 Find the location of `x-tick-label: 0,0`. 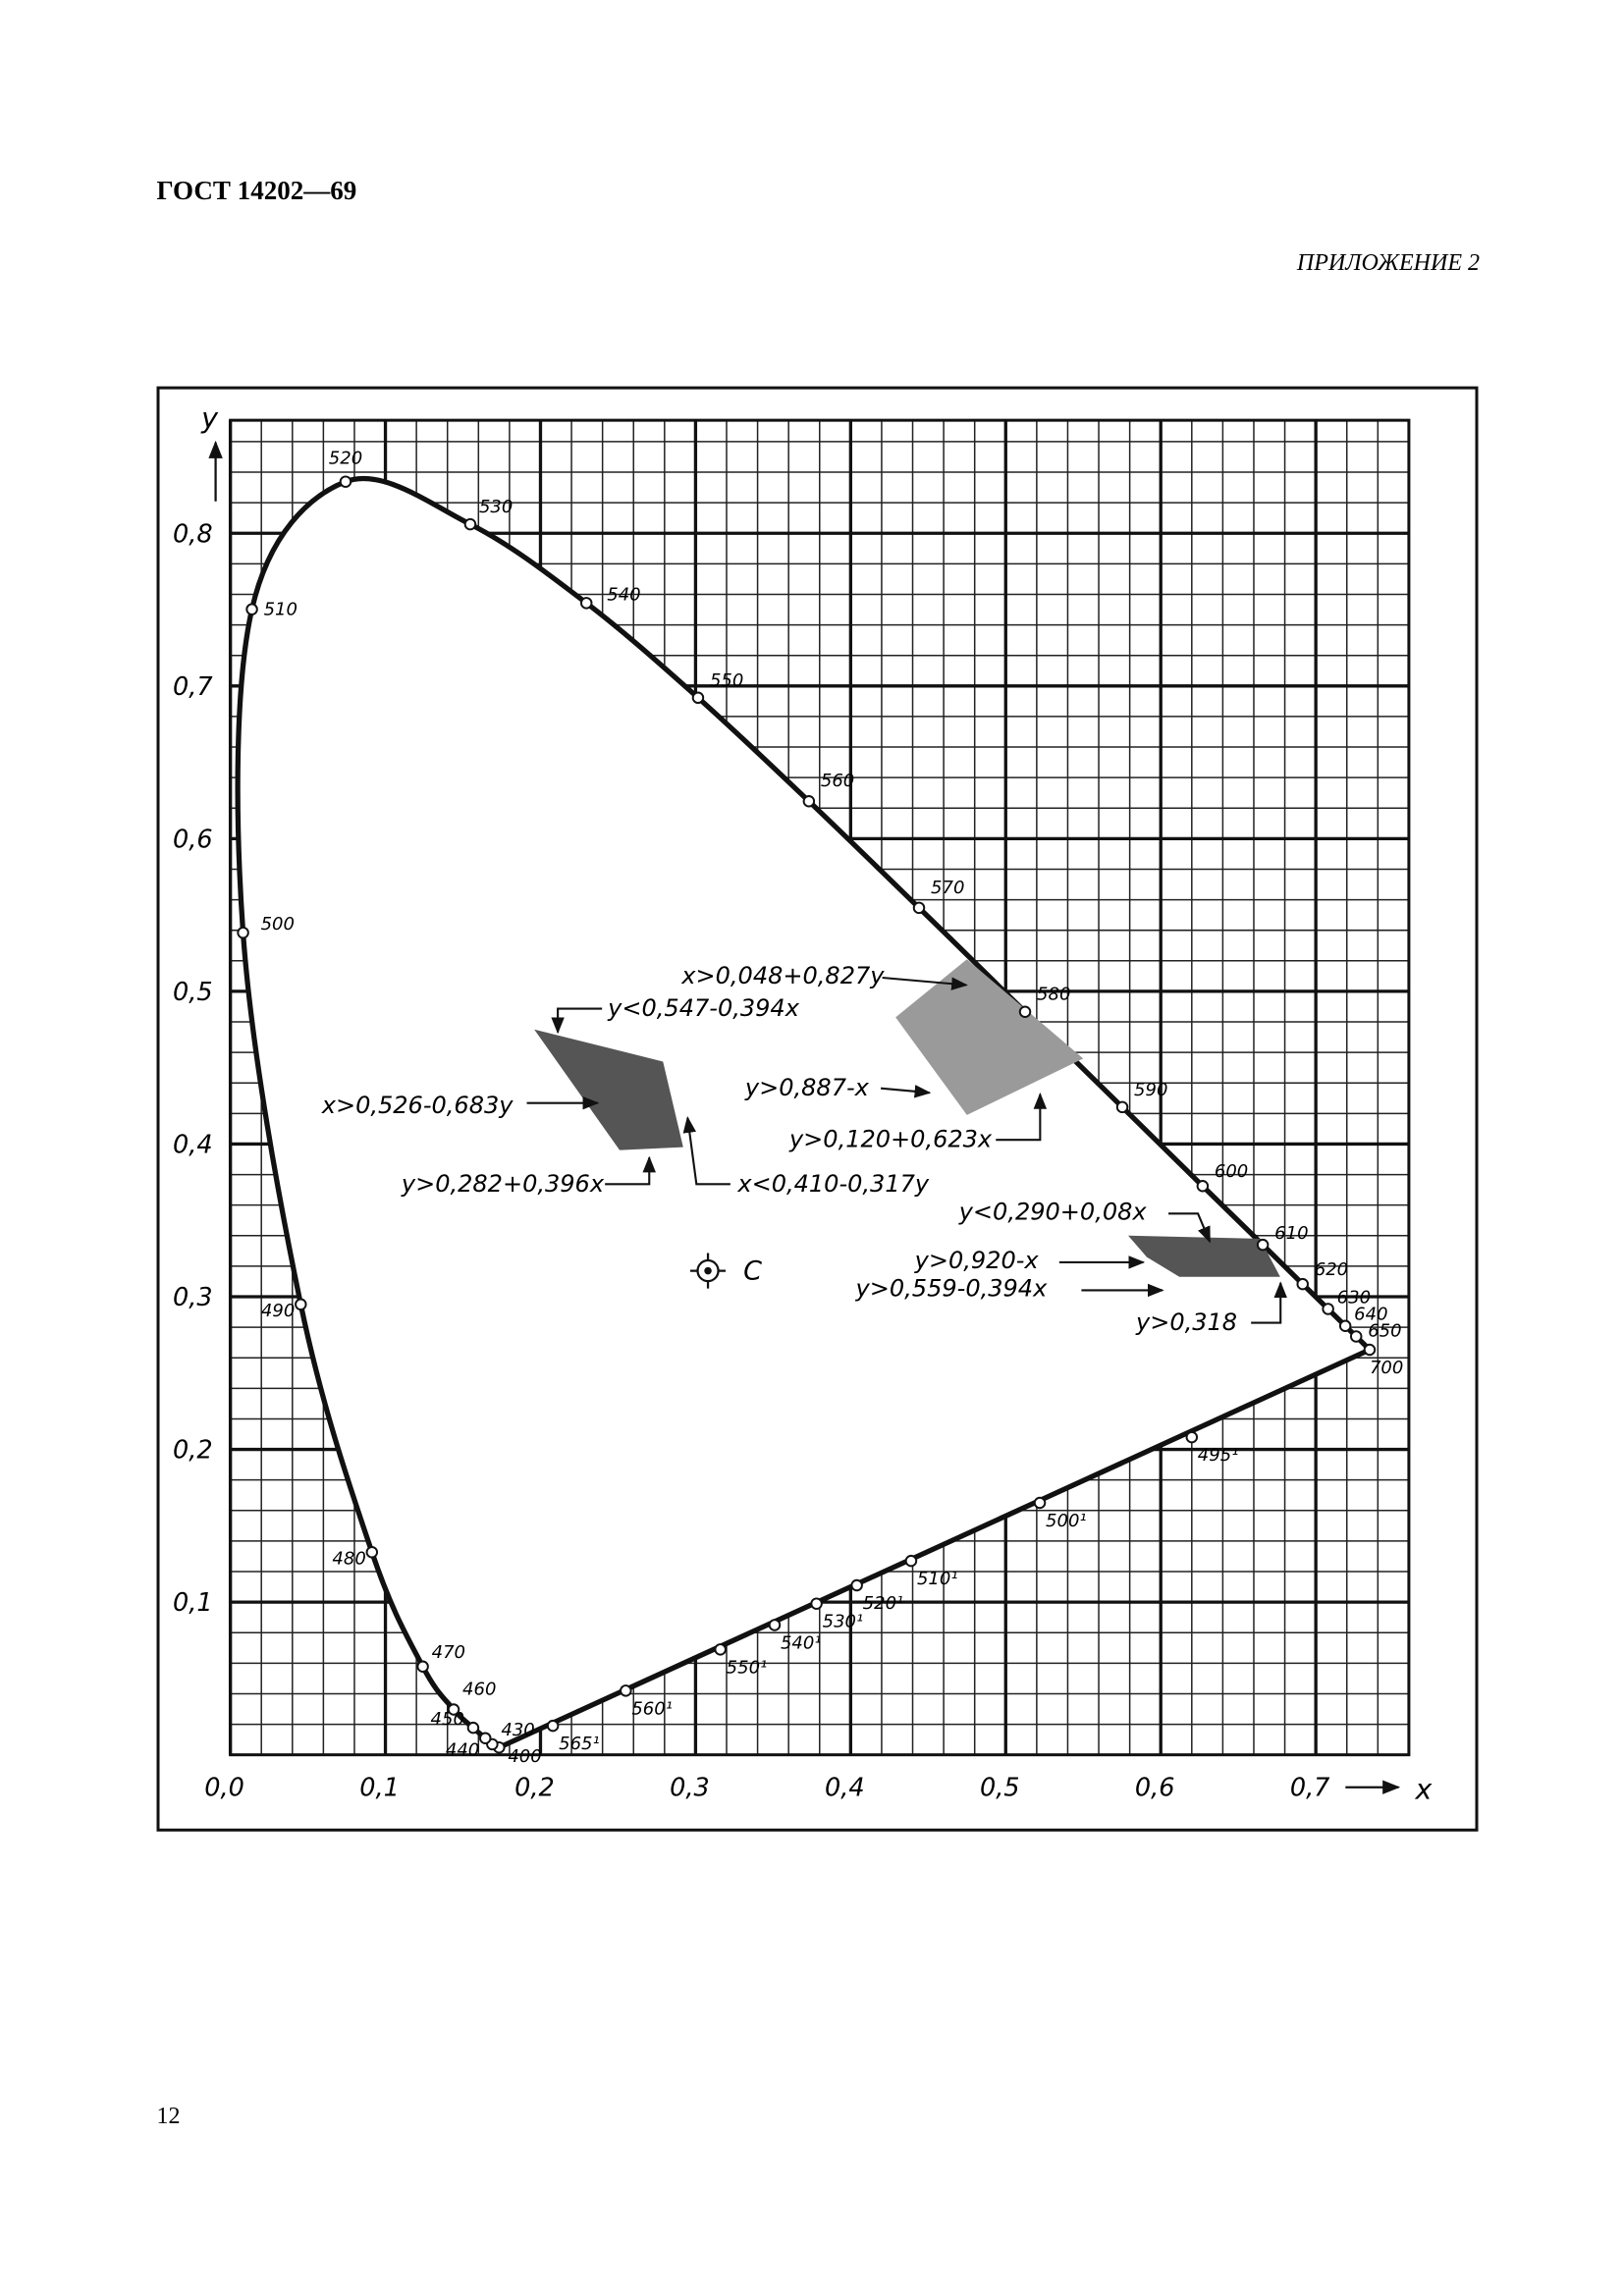

x-tick-label: 0,0 is located at coordinates (224, 1788).